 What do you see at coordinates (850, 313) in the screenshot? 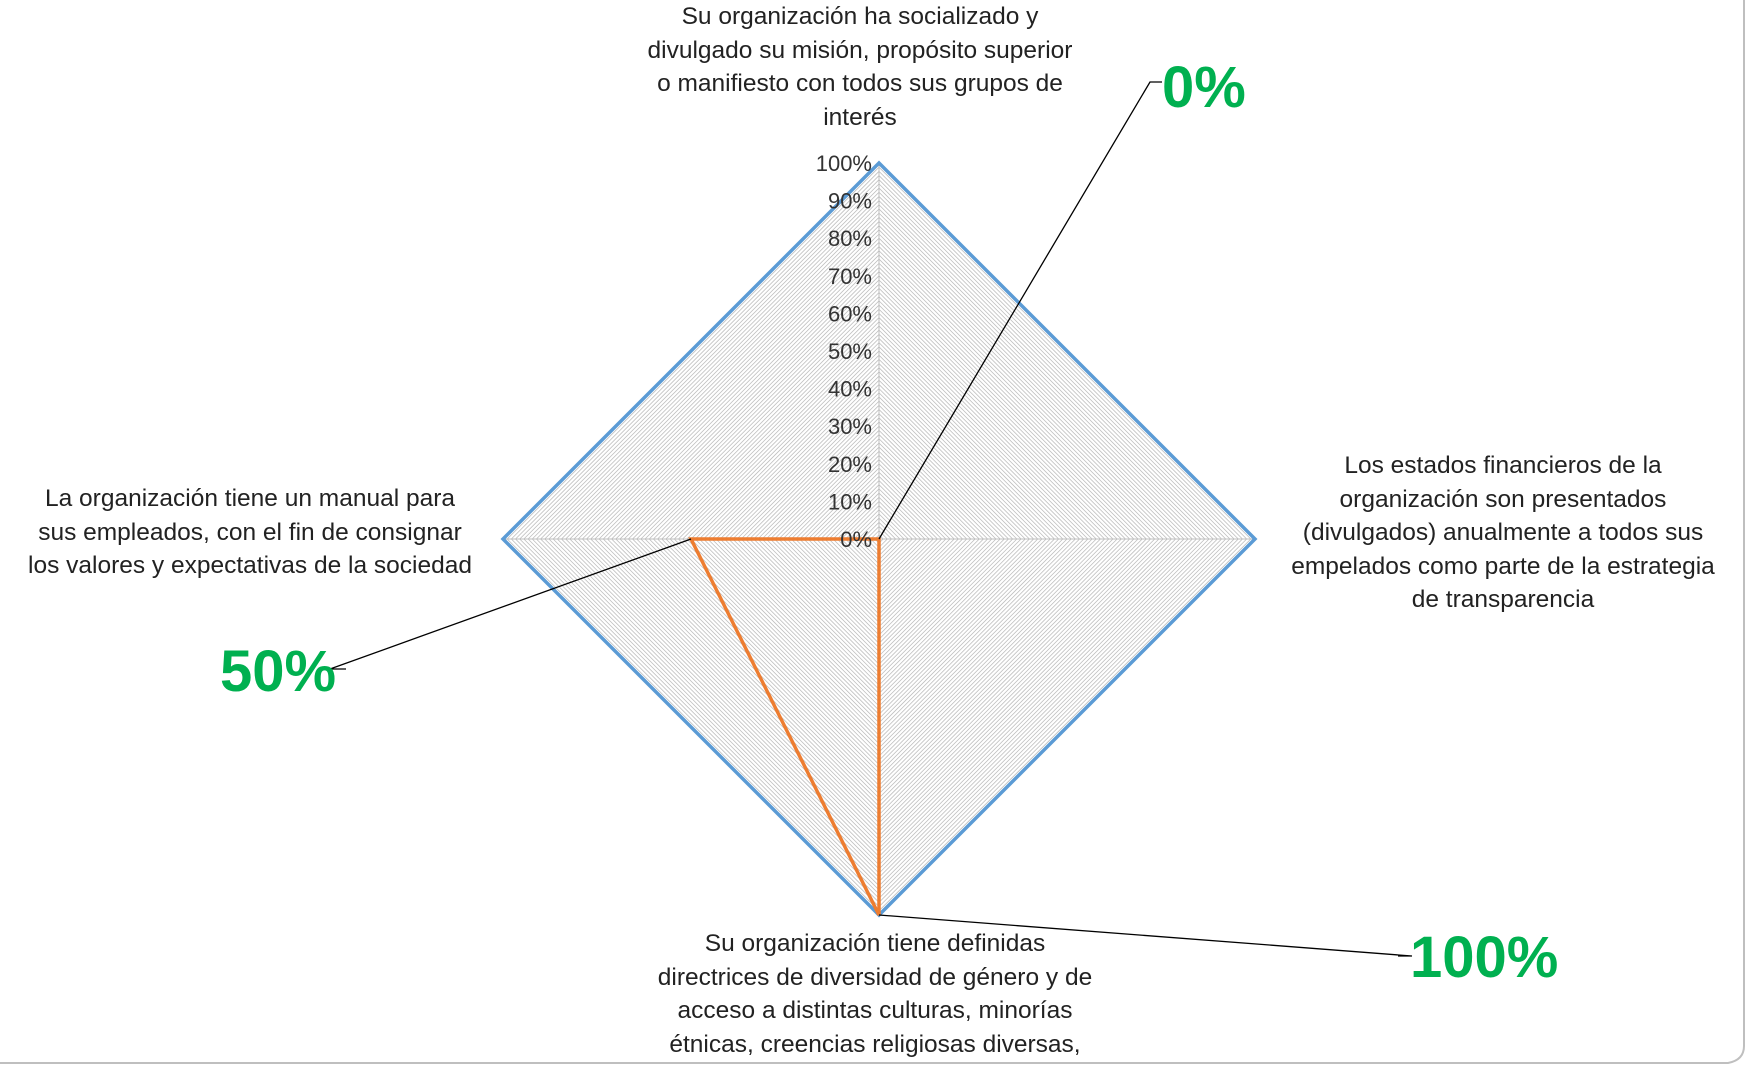
I see `tick-label: 60%` at bounding box center [850, 313].